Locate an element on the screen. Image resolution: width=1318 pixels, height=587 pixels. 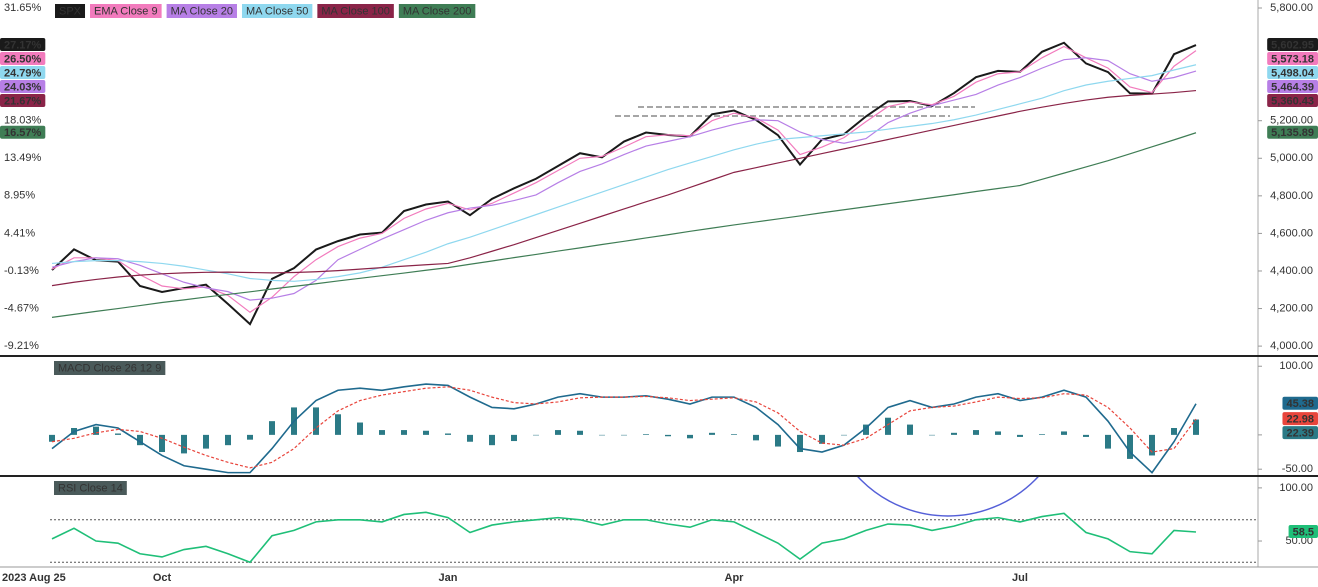
right-value-label: 5,135.89 is located at coordinates (1292, 133).